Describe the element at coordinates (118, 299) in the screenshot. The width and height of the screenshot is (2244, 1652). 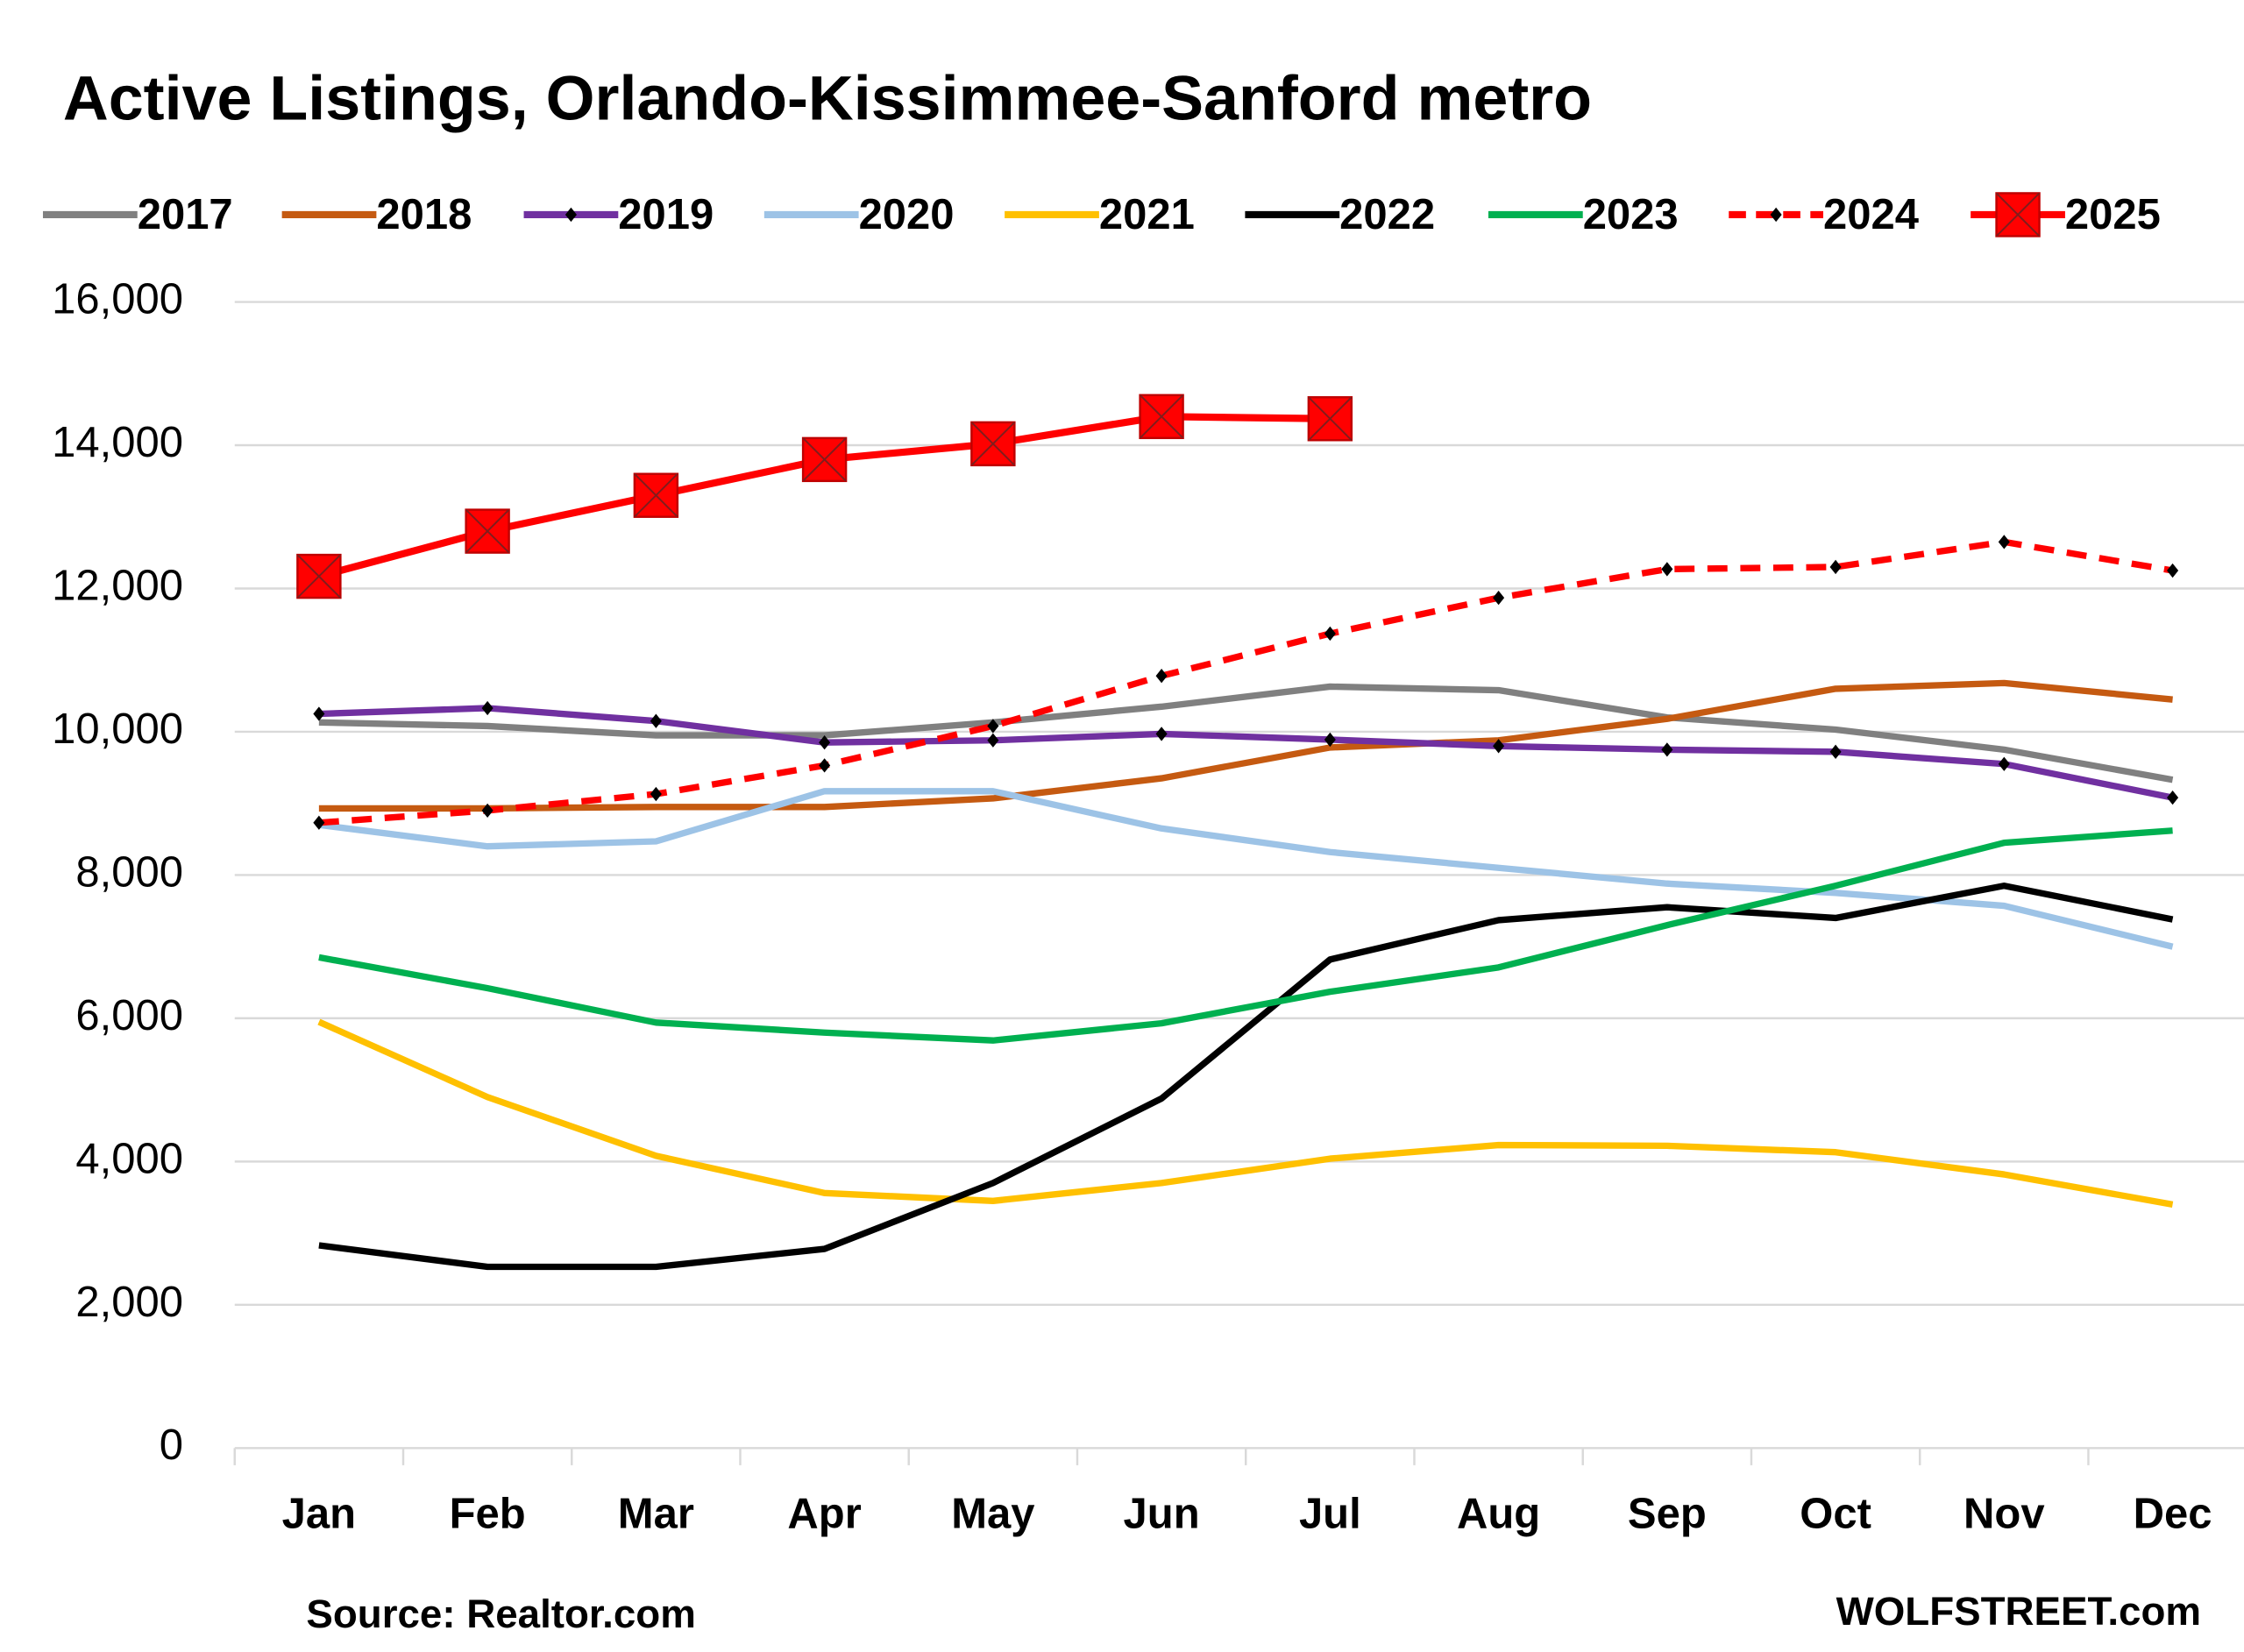
I see `y-tick-label: 16,000` at that location.